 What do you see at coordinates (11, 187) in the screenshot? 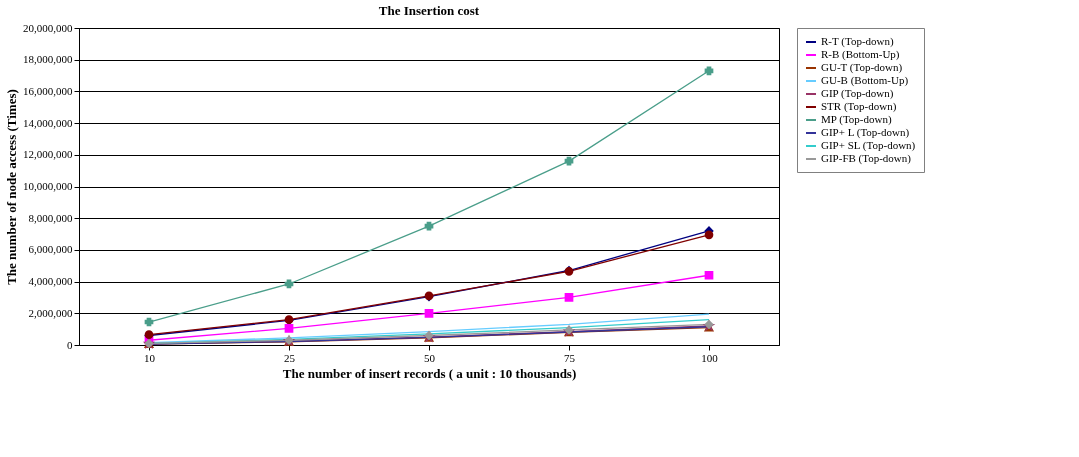
I see `y-axis-title: The number of node access (Times)` at bounding box center [11, 187].